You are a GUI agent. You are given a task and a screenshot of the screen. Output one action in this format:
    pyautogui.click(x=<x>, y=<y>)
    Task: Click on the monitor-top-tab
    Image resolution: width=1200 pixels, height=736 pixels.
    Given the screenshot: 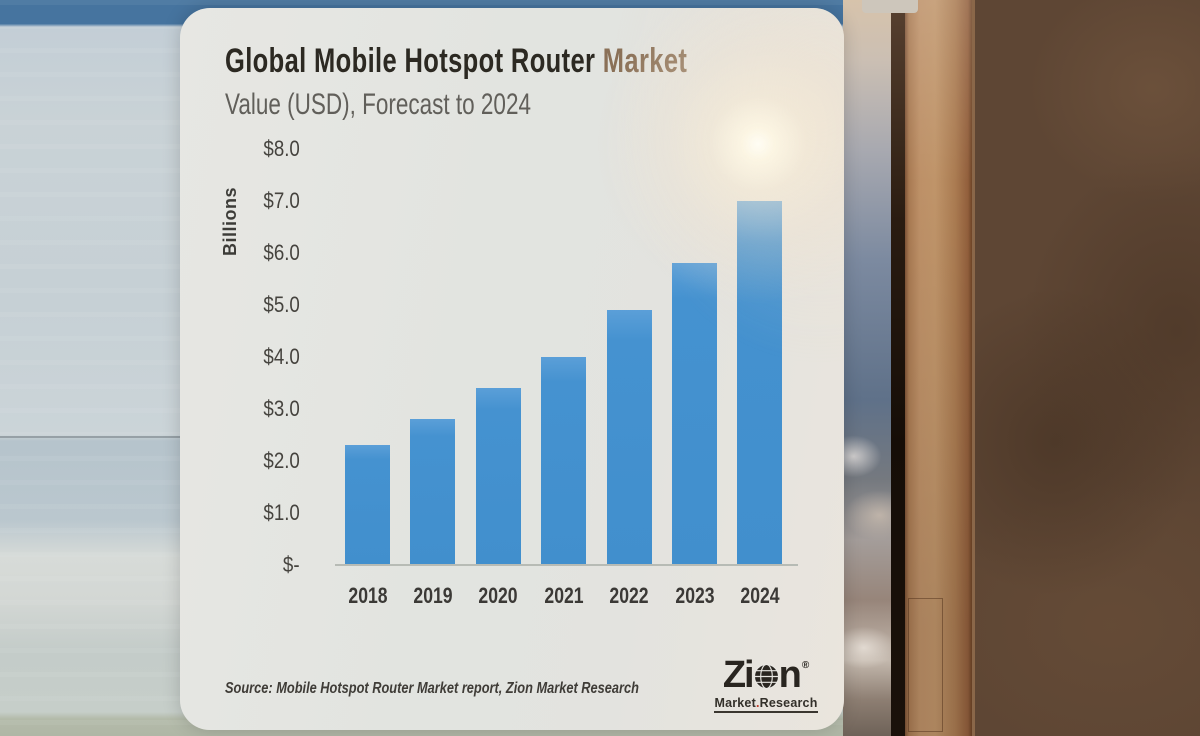 What is the action you would take?
    pyautogui.click(x=890, y=6)
    